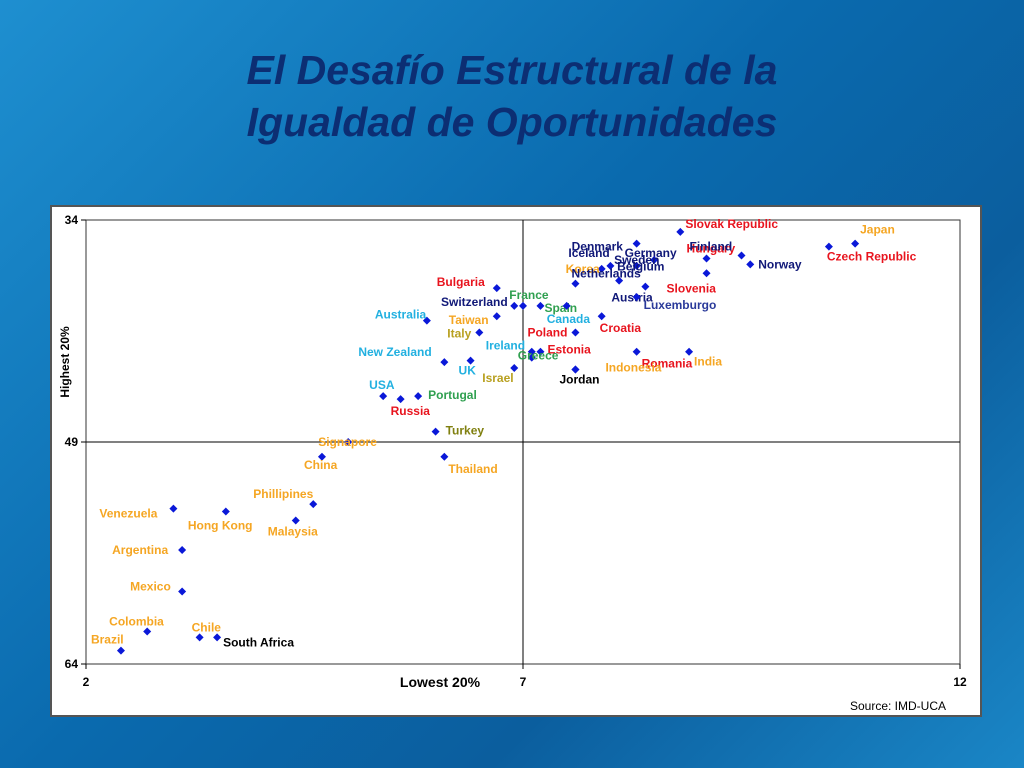 The height and width of the screenshot is (768, 1024). Describe the element at coordinates (512, 70) in the screenshot. I see `title-line-1: El Desafío Estructural de la` at that location.